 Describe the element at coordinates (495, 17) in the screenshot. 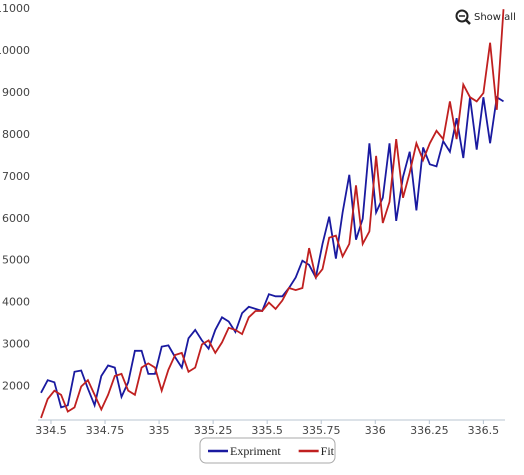

I see `show-all-label: Show all` at that location.